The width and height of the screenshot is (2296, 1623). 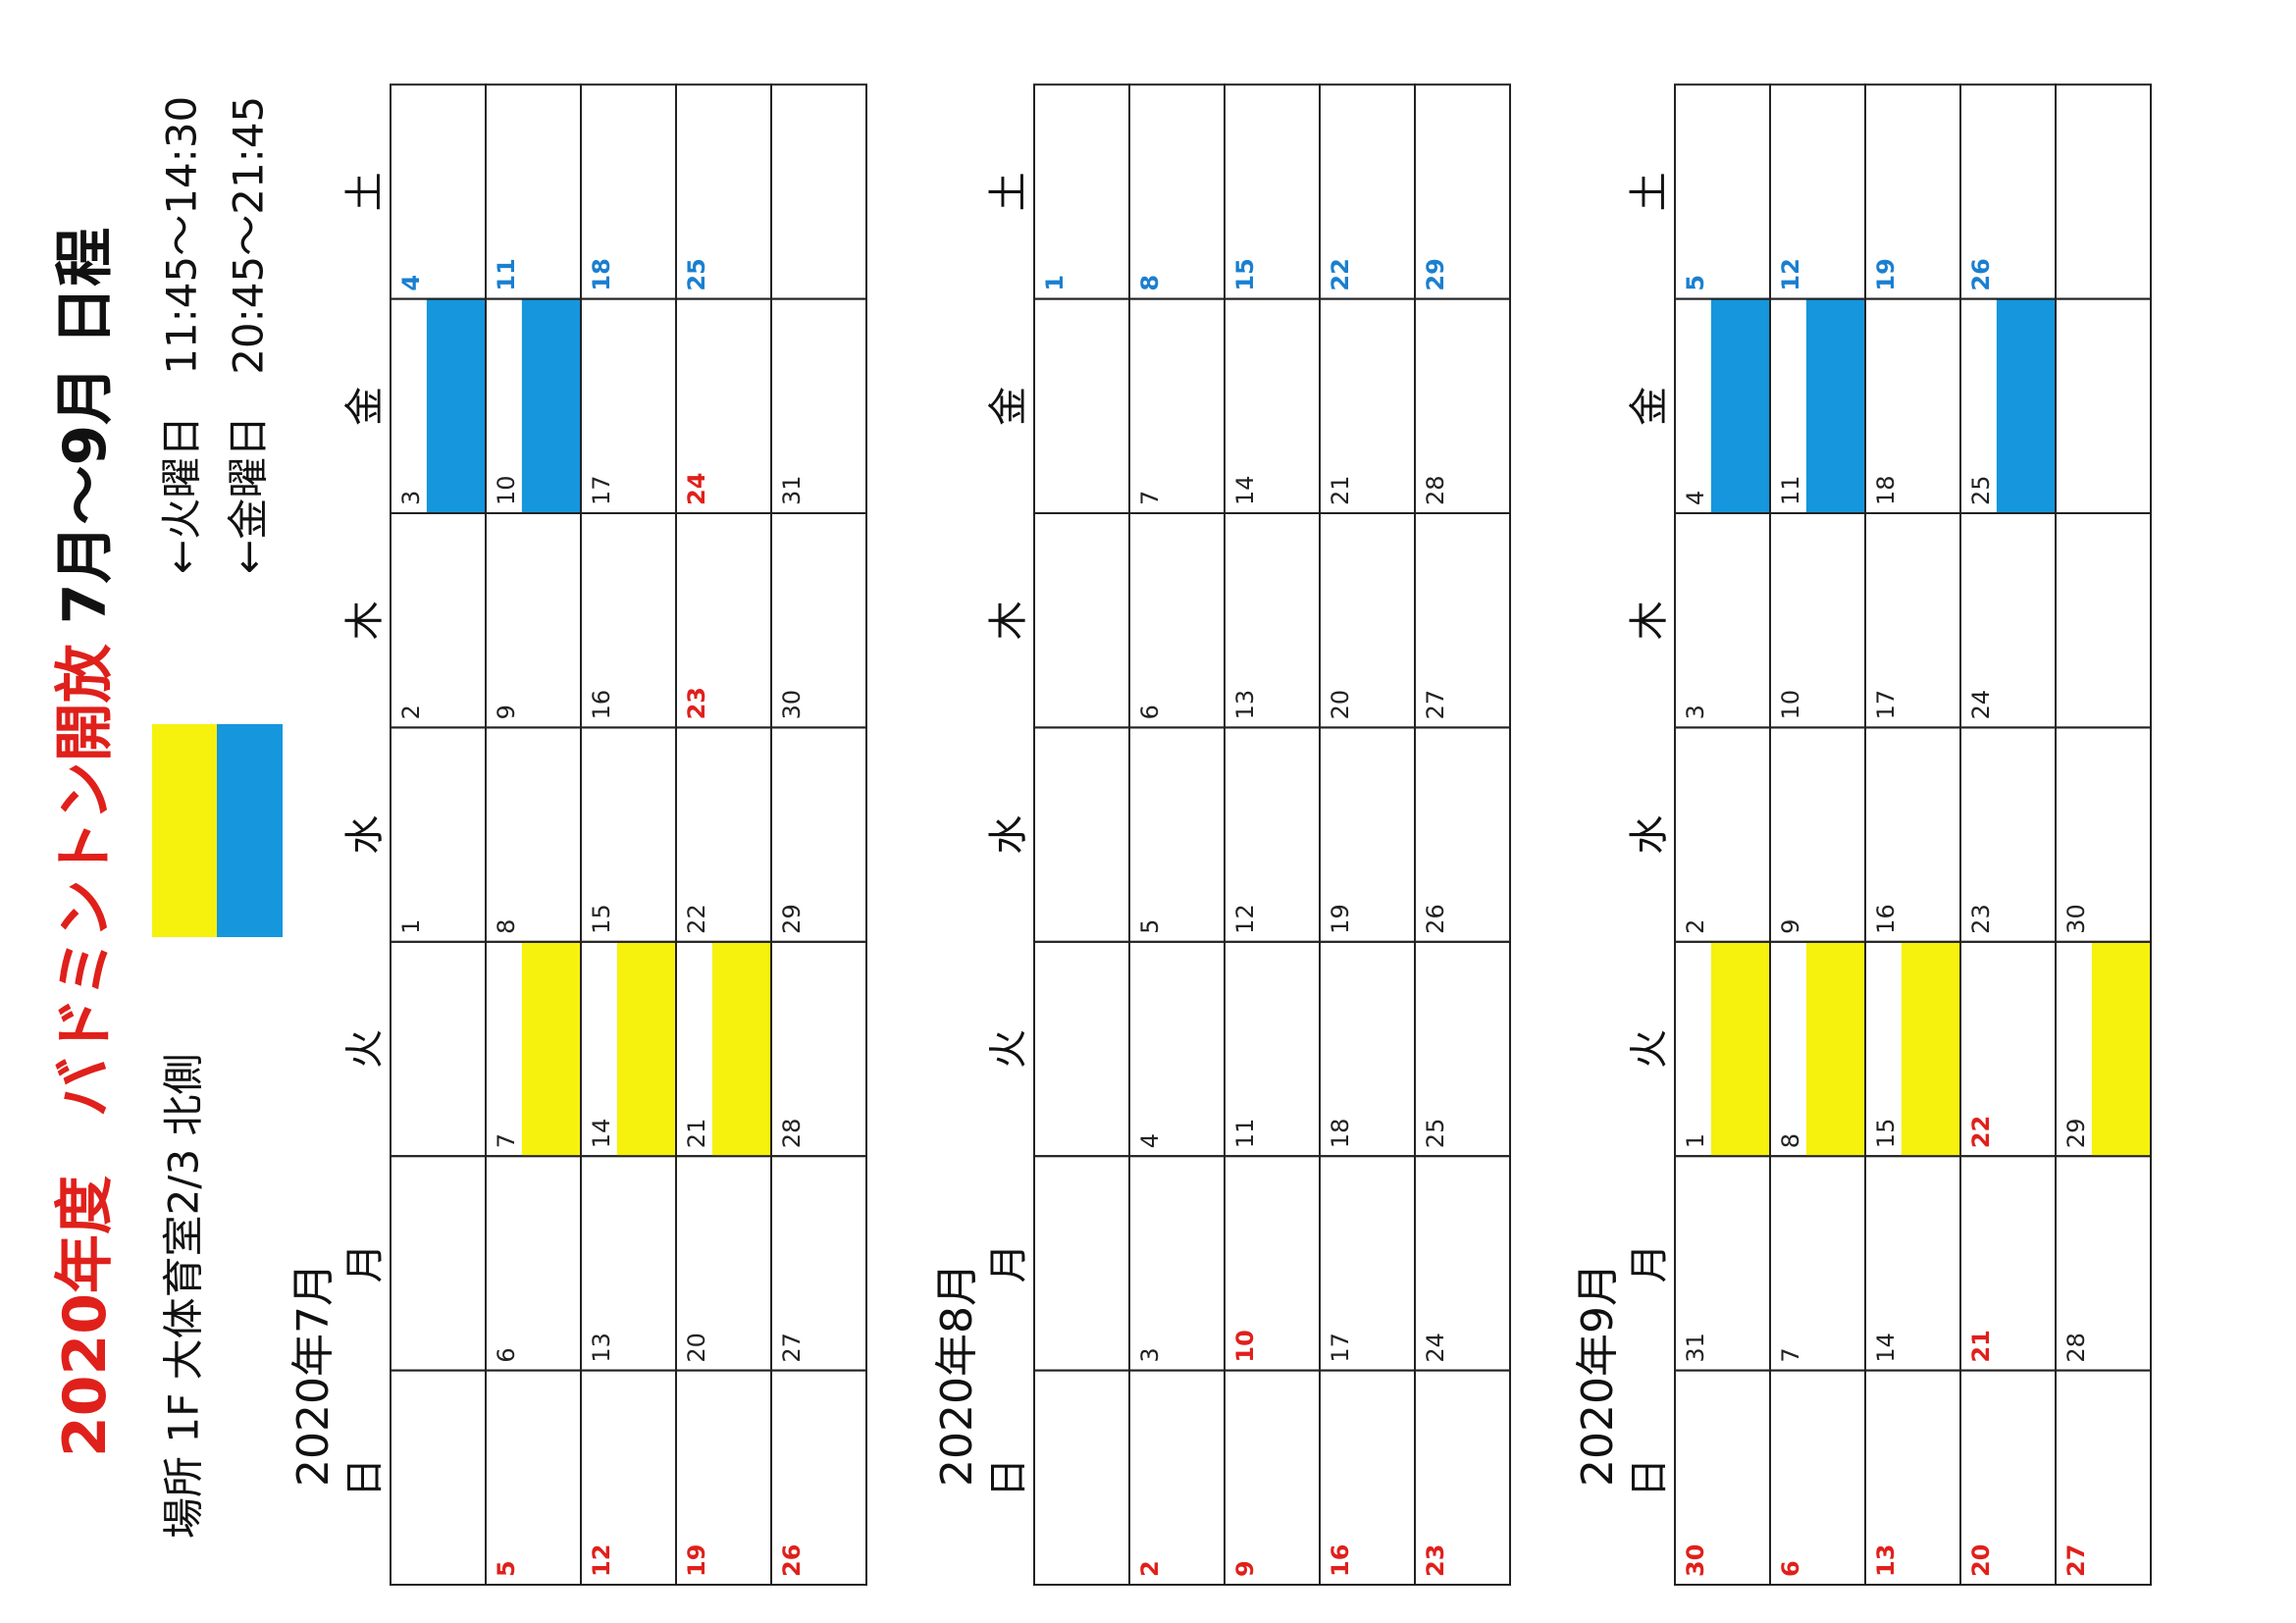 I want to click on day-number: 4, so click(x=1150, y=1140).